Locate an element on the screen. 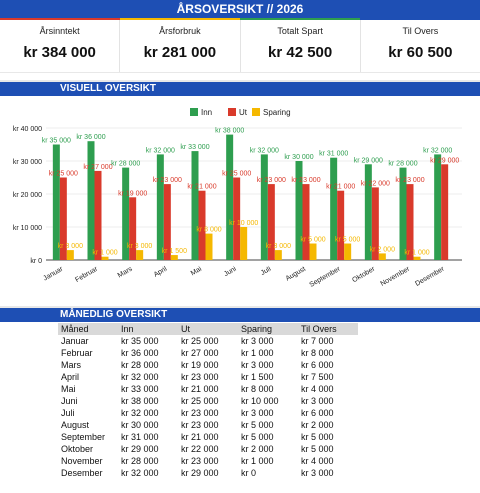 The width and height of the screenshot is (480, 493). kpi-label: Årsforbruk is located at coordinates (180, 31).